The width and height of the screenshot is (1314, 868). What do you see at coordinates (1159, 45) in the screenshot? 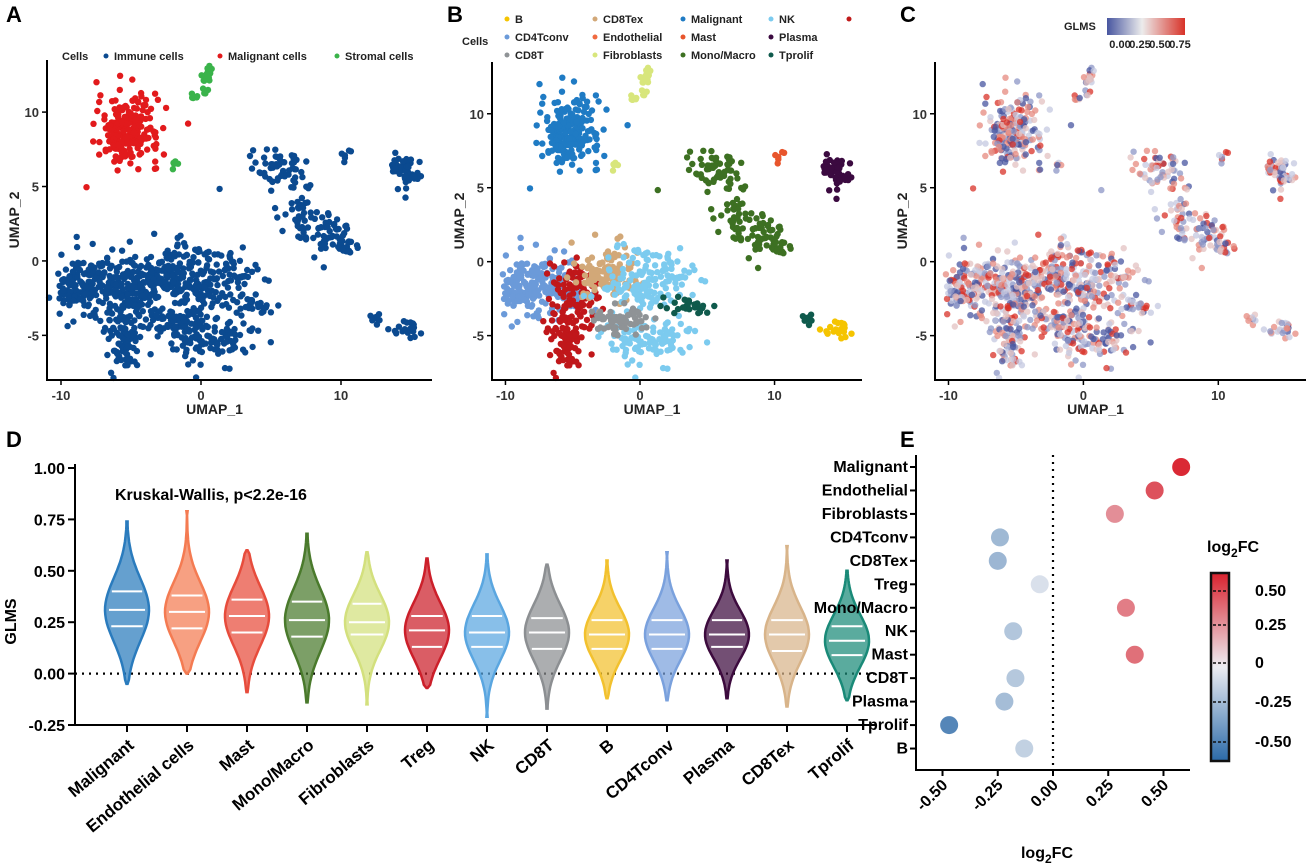
I see `colorbar-tick: 0.50` at bounding box center [1159, 45].